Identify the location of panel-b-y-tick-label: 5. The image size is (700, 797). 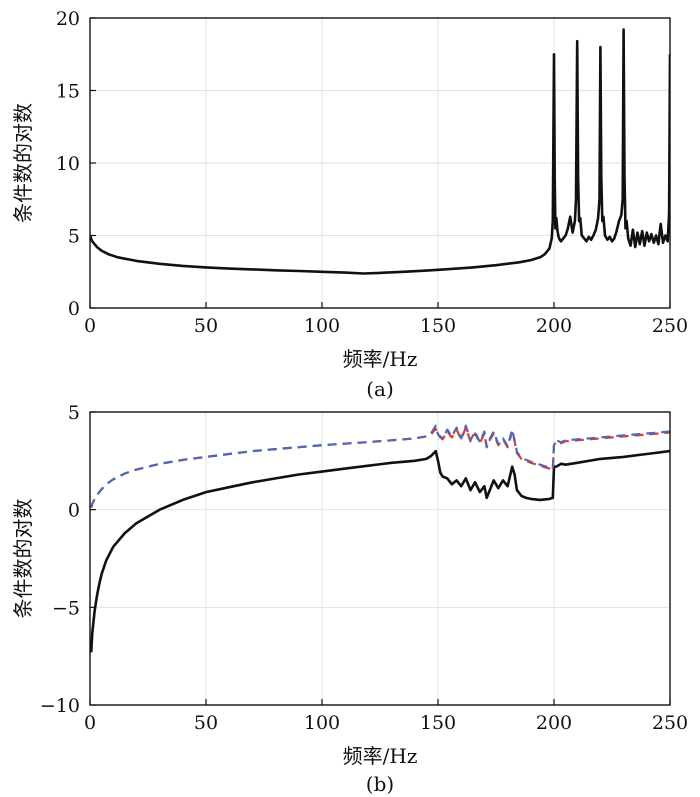
(74, 413).